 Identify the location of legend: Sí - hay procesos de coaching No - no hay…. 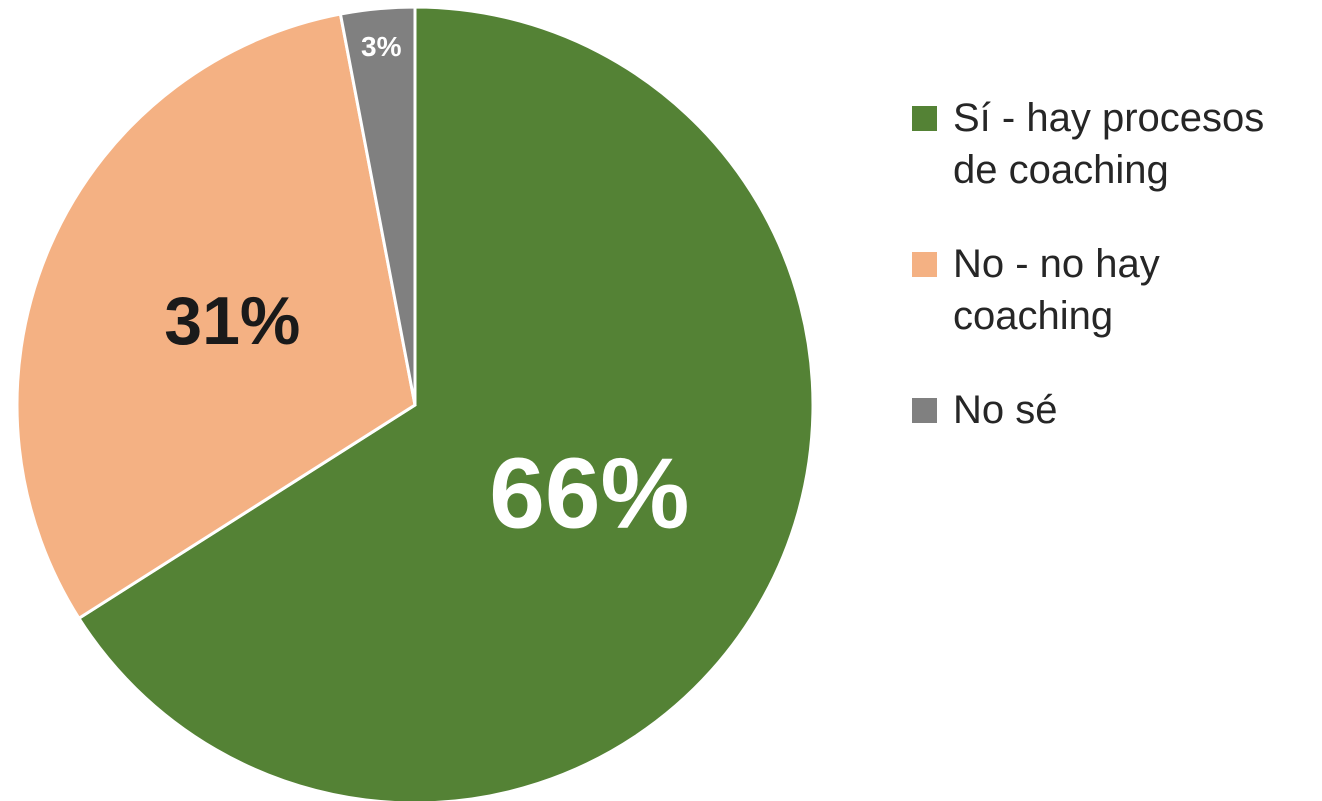
(1112, 285).